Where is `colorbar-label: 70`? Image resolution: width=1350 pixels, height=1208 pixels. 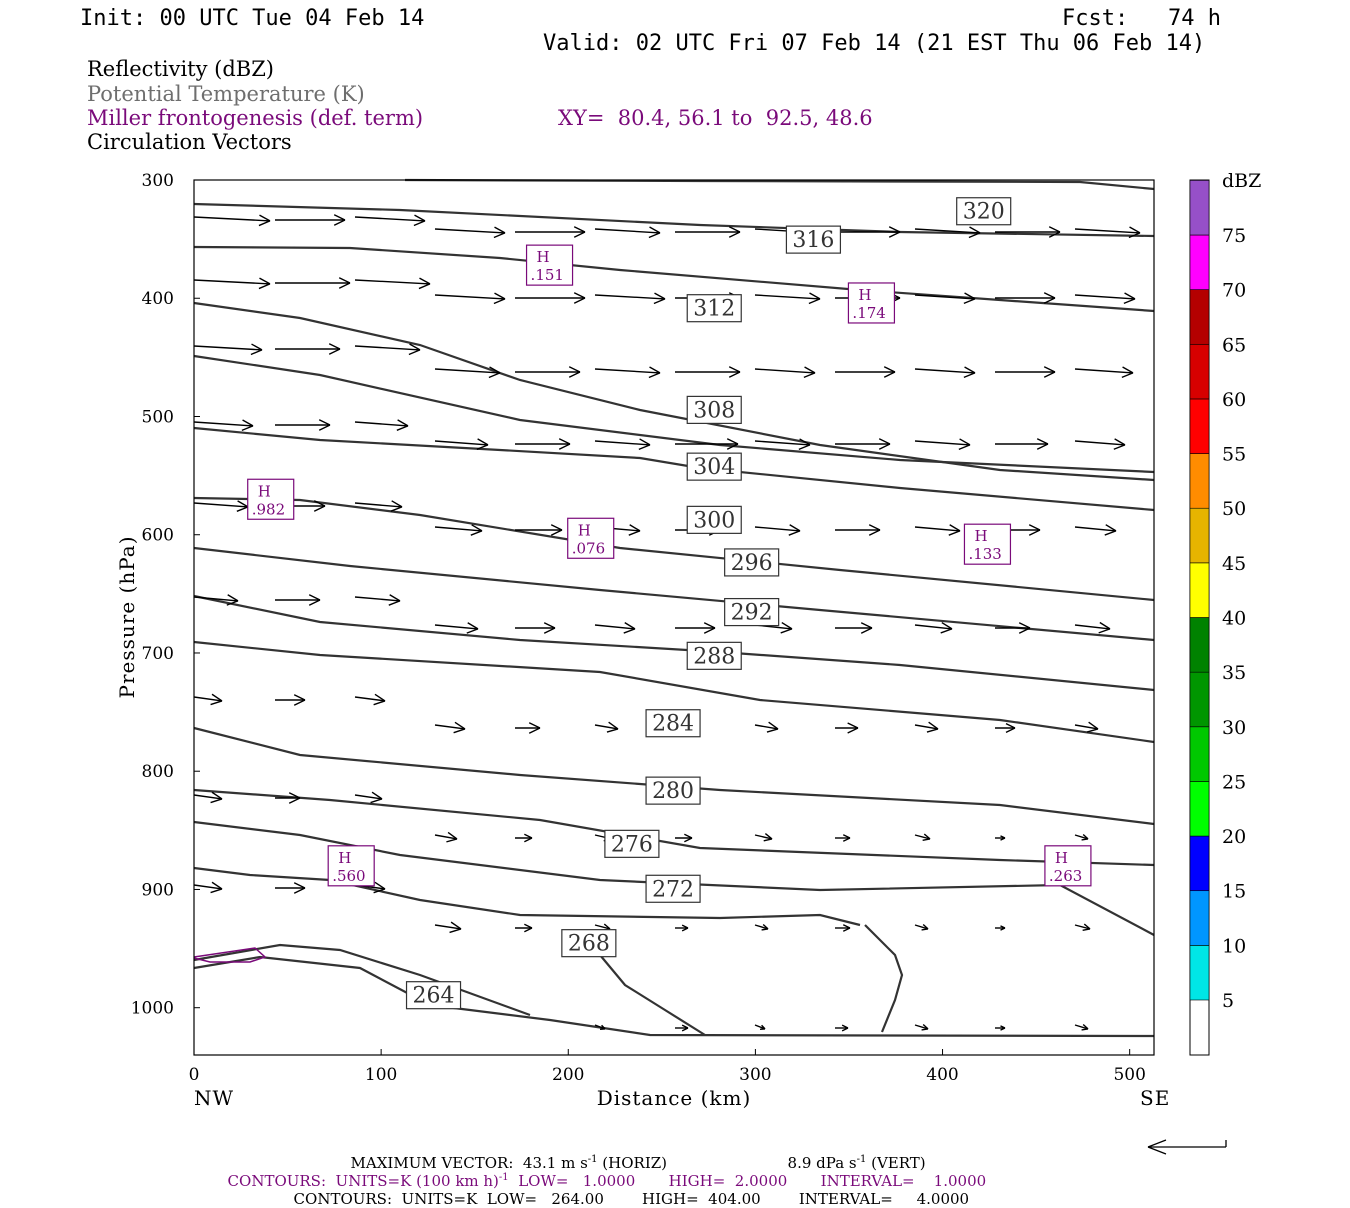
colorbar-label: 70 is located at coordinates (1234, 291).